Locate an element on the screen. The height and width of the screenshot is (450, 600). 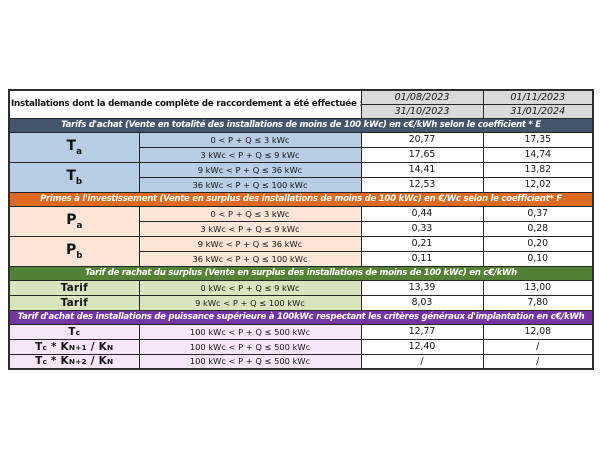
group-label-cell: Ta is located at coordinates (74, 147).